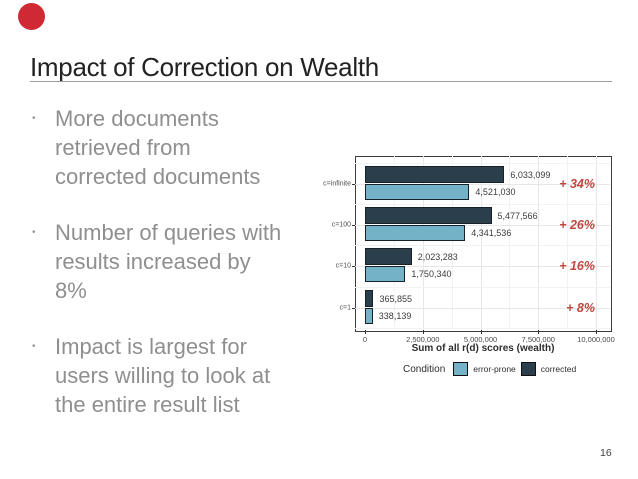  I want to click on y-axis-label: c=10, so click(343, 266).